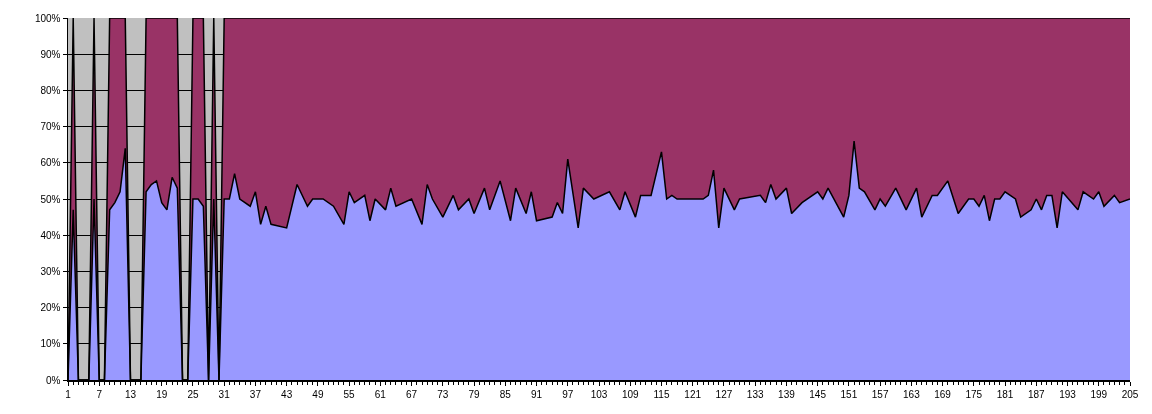  I want to click on x-tick-label: 127, so click(724, 394).